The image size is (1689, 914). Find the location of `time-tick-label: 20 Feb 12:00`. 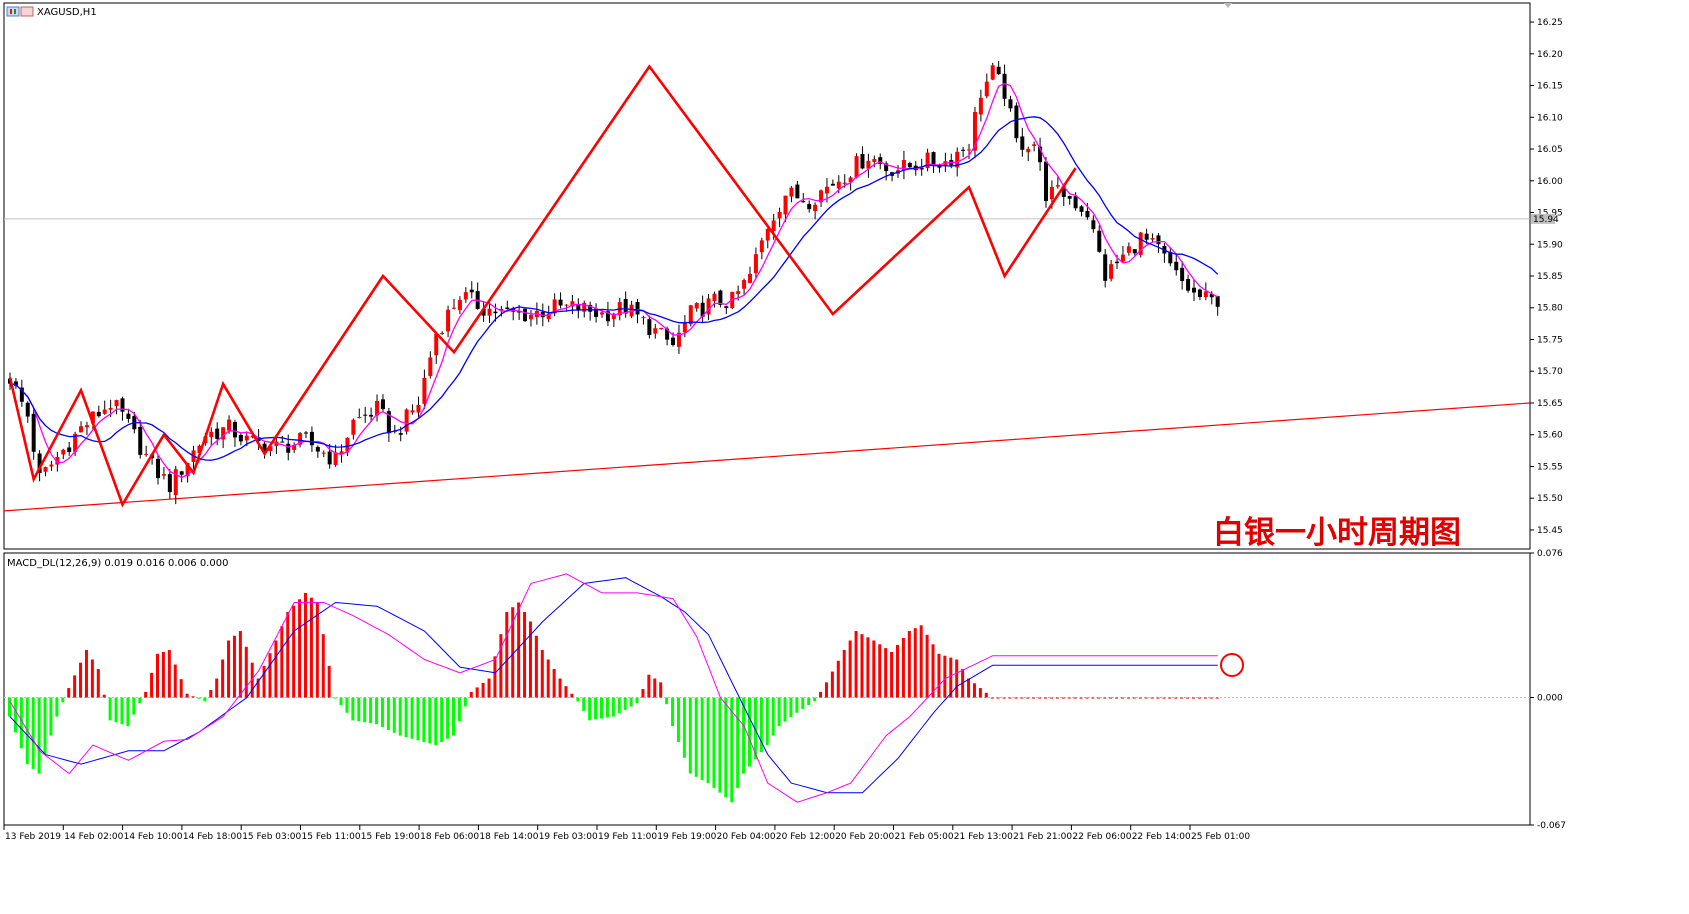

time-tick-label: 20 Feb 12:00 is located at coordinates (805, 837).